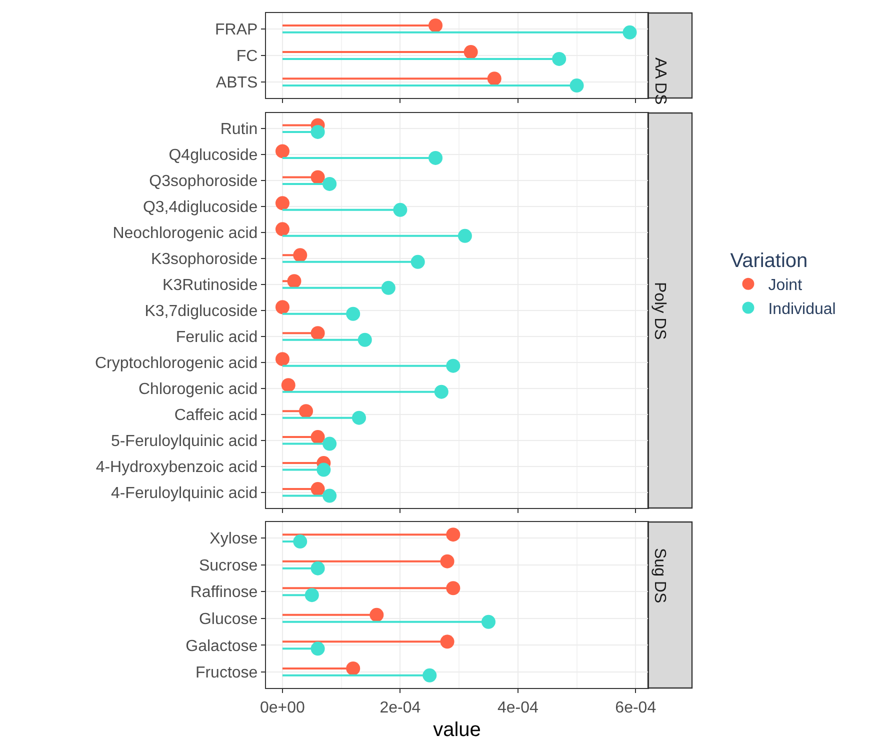 The image size is (896, 749). What do you see at coordinates (283, 707) in the screenshot?
I see `x-tick-label: 0e+00` at bounding box center [283, 707].